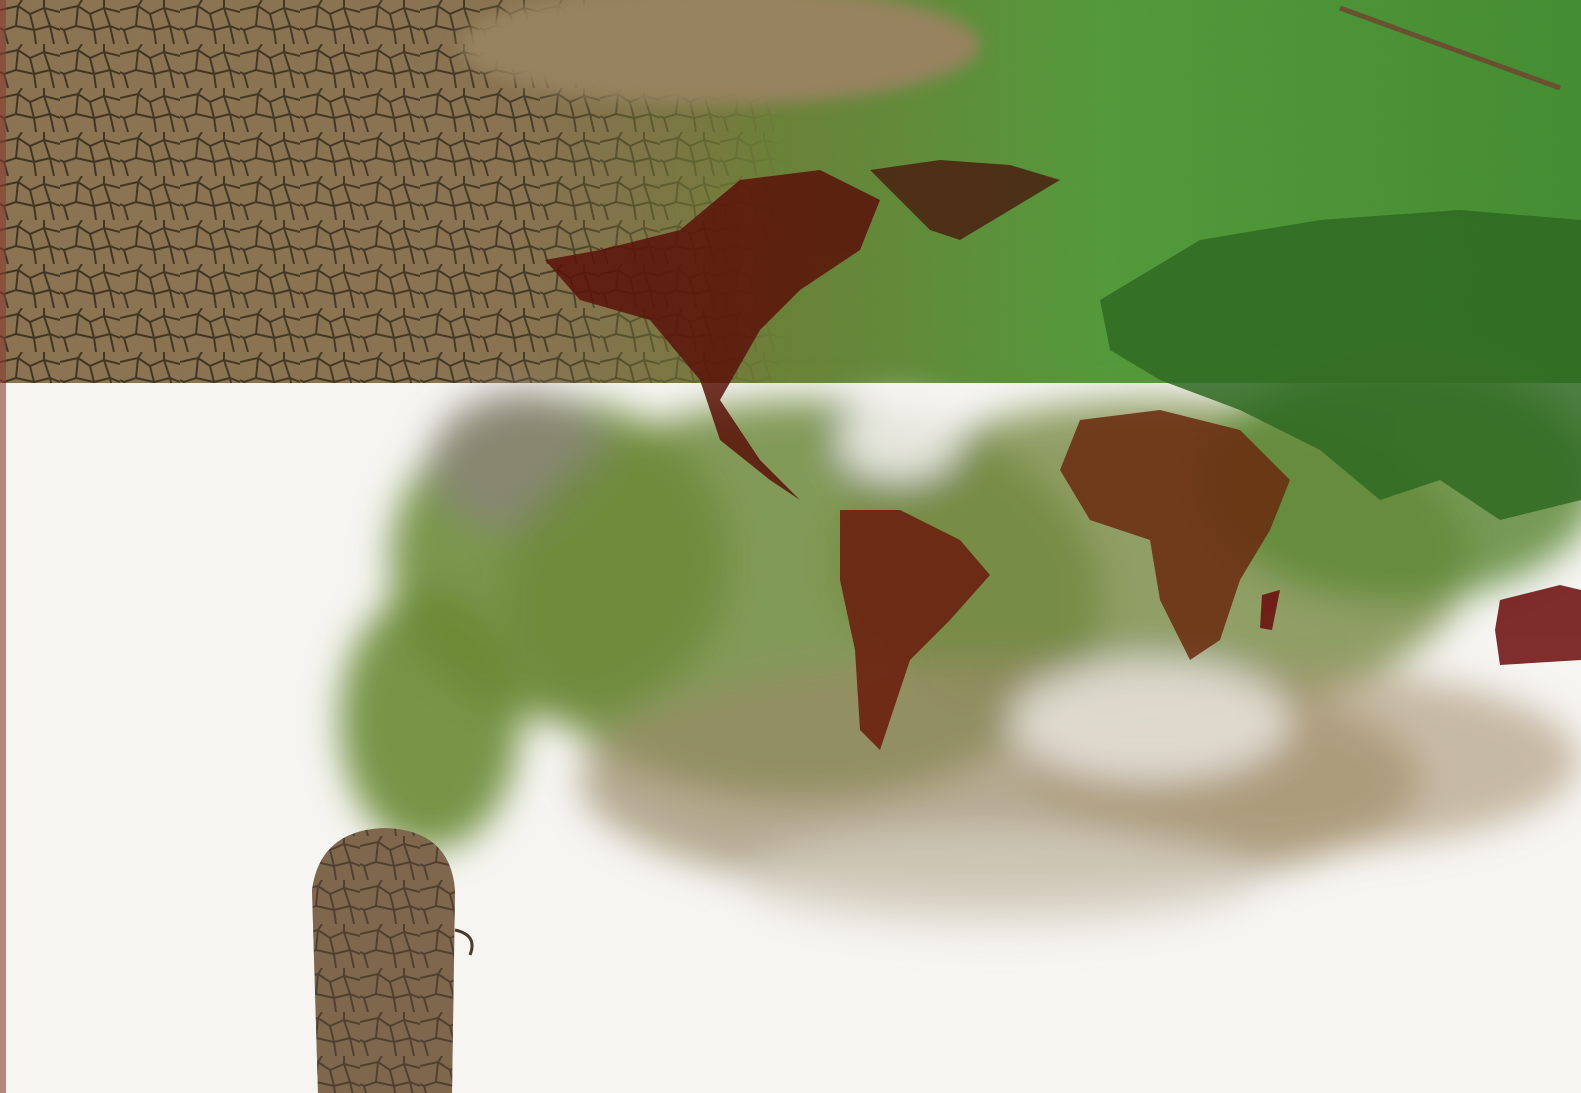 The height and width of the screenshot is (1093, 1581). Describe the element at coordinates (712, 335) in the screenshot. I see `north-america` at that location.